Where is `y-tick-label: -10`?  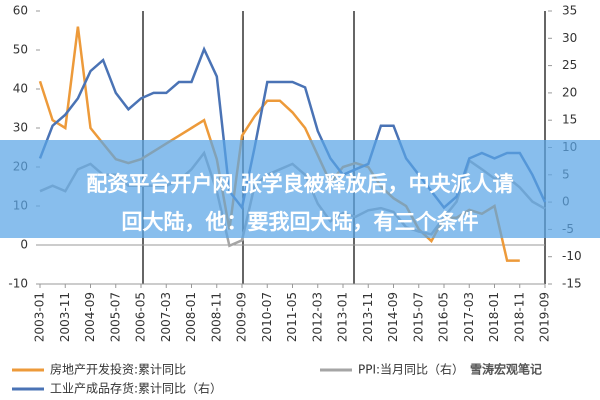 y-tick-label: -10 is located at coordinates (18, 284).